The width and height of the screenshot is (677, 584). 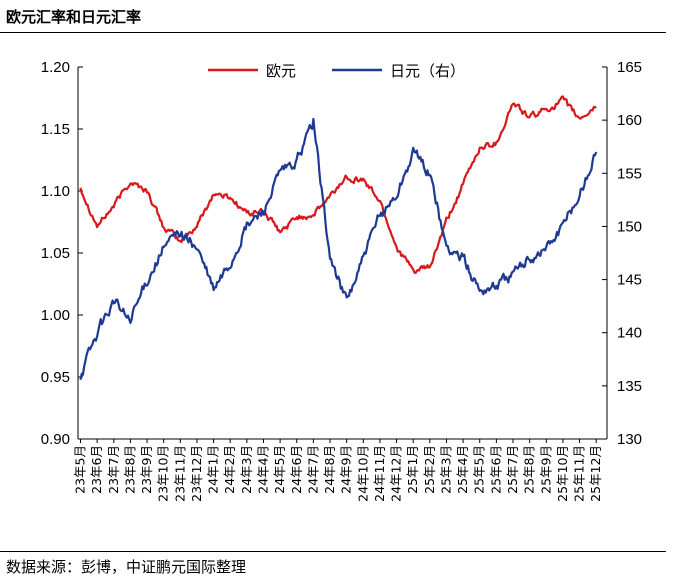 I want to click on x-tick-label: 23年12月, so click(x=196, y=473).